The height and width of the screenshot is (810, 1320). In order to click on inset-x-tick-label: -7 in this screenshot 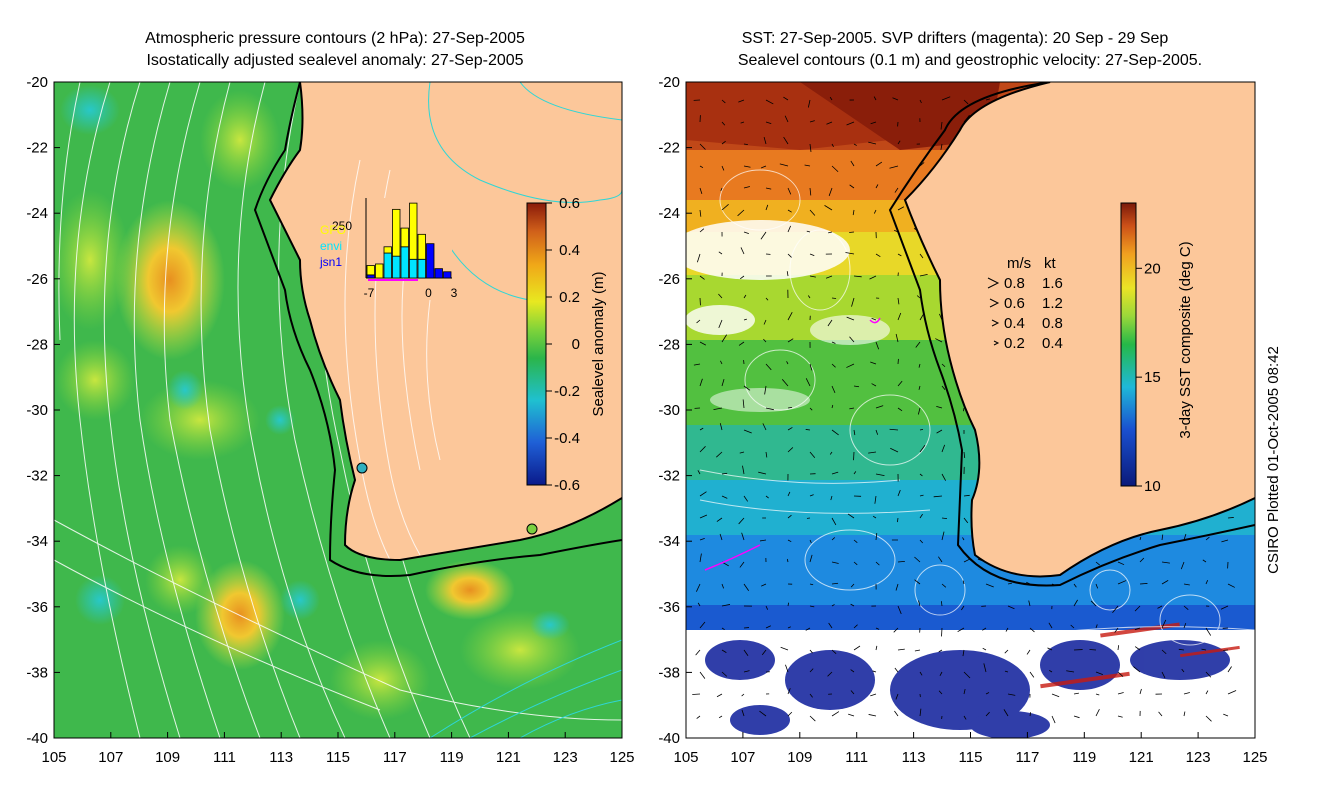, I will do `click(369, 293)`.